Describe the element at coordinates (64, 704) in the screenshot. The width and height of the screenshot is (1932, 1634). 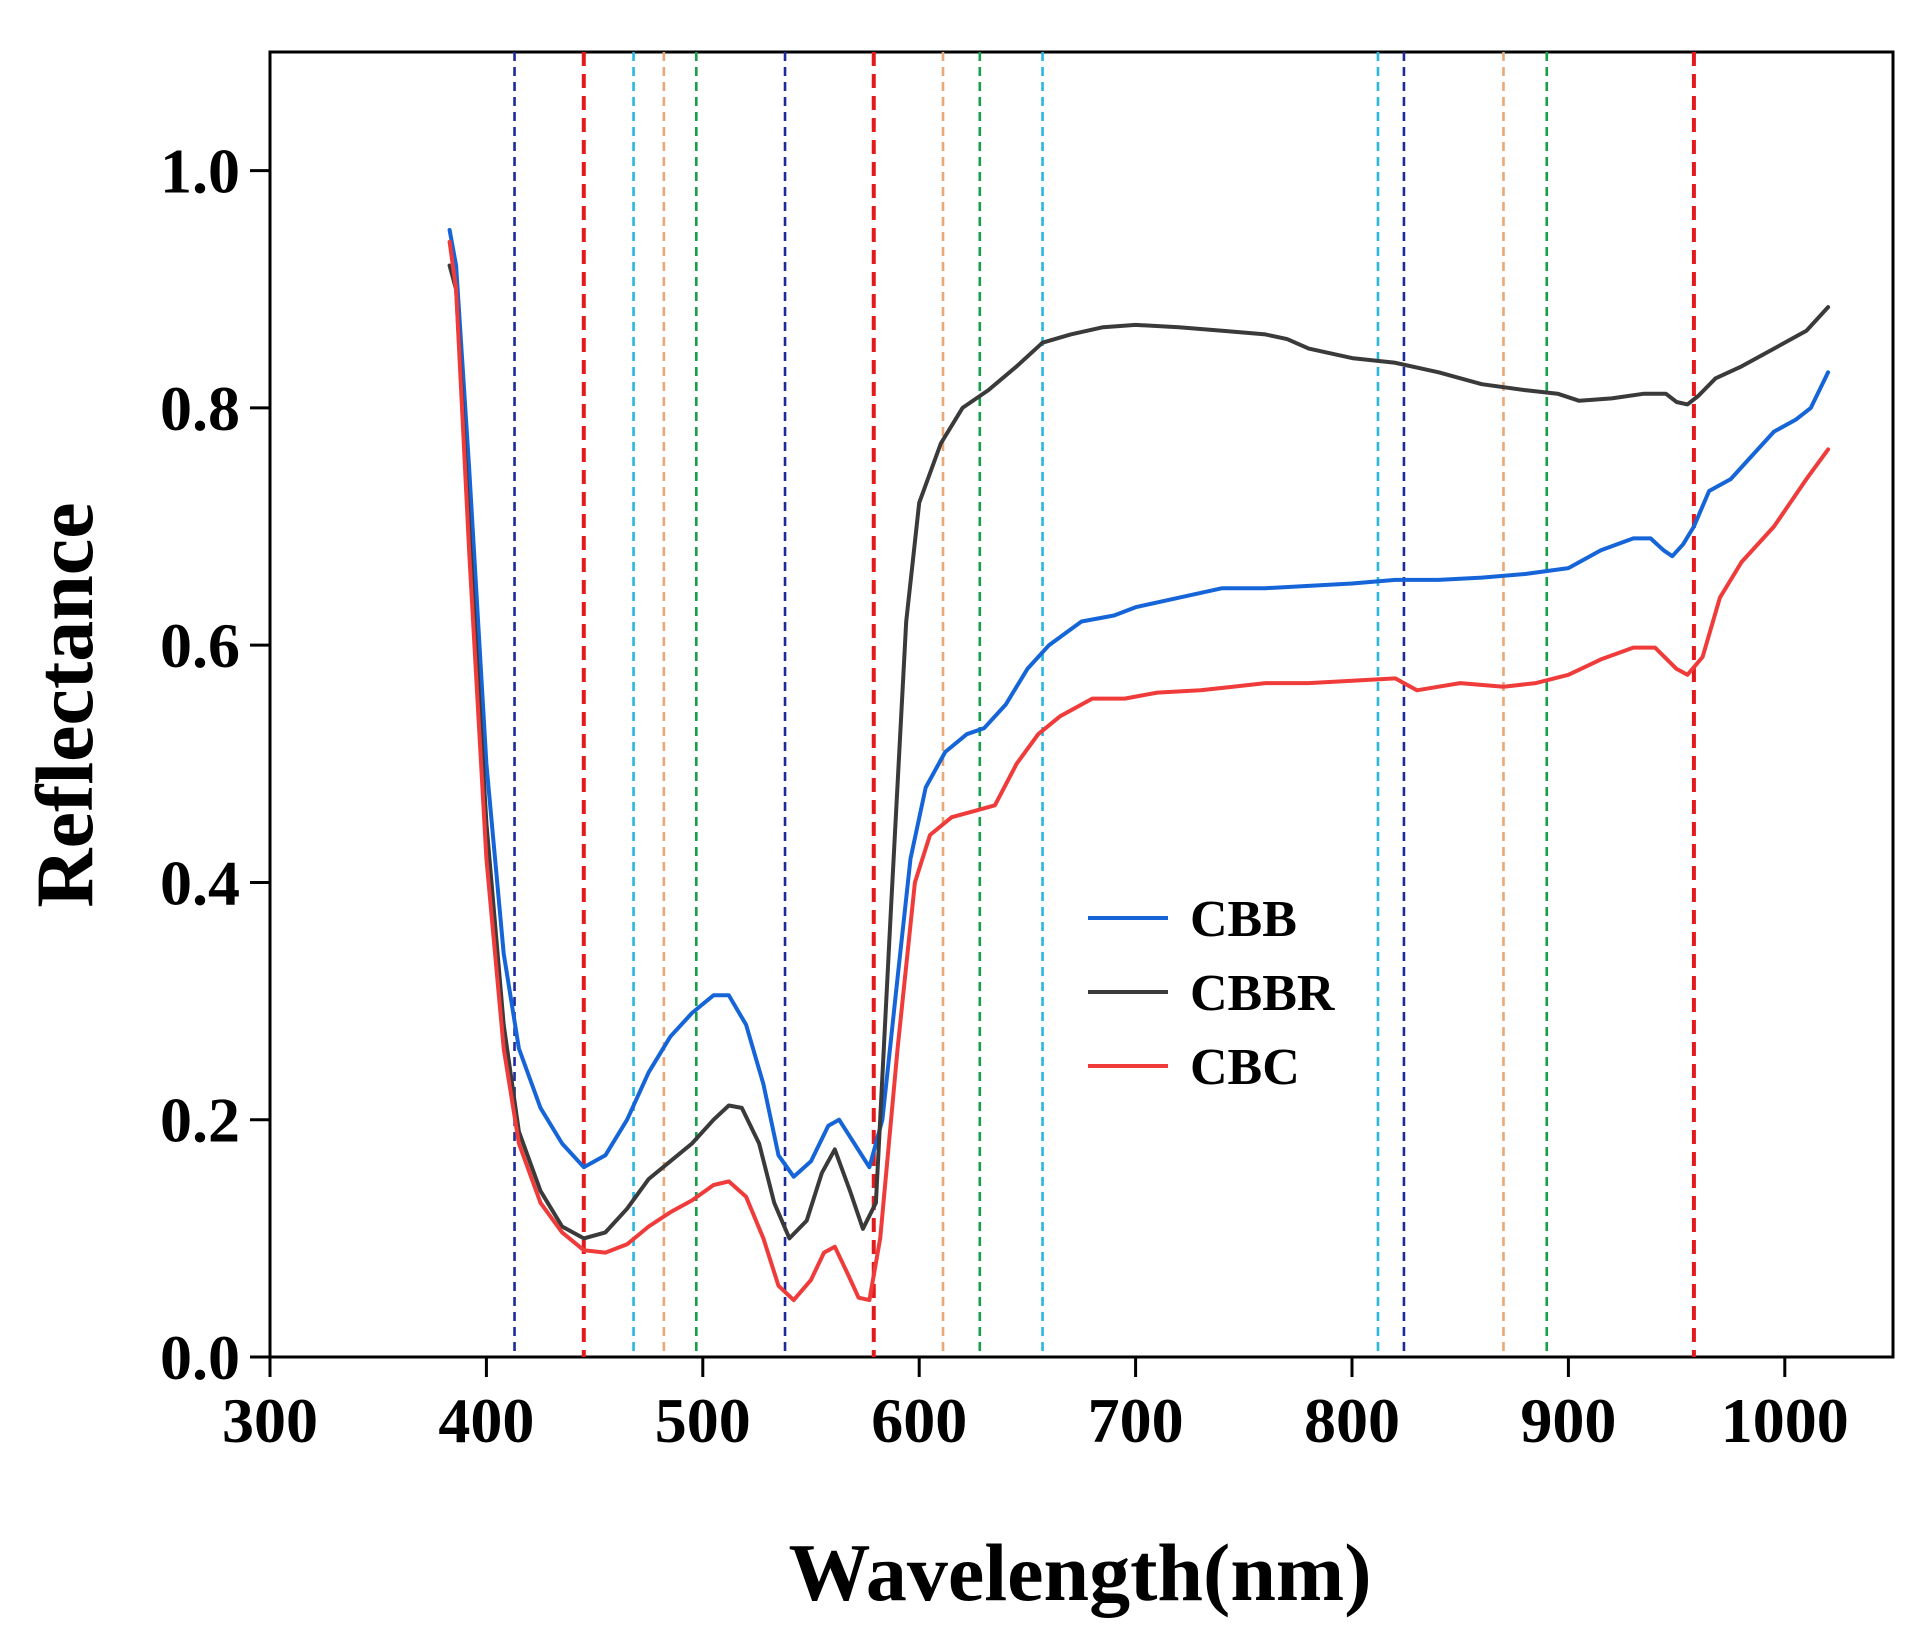
I see `y-axis-title: Reflectance` at that location.